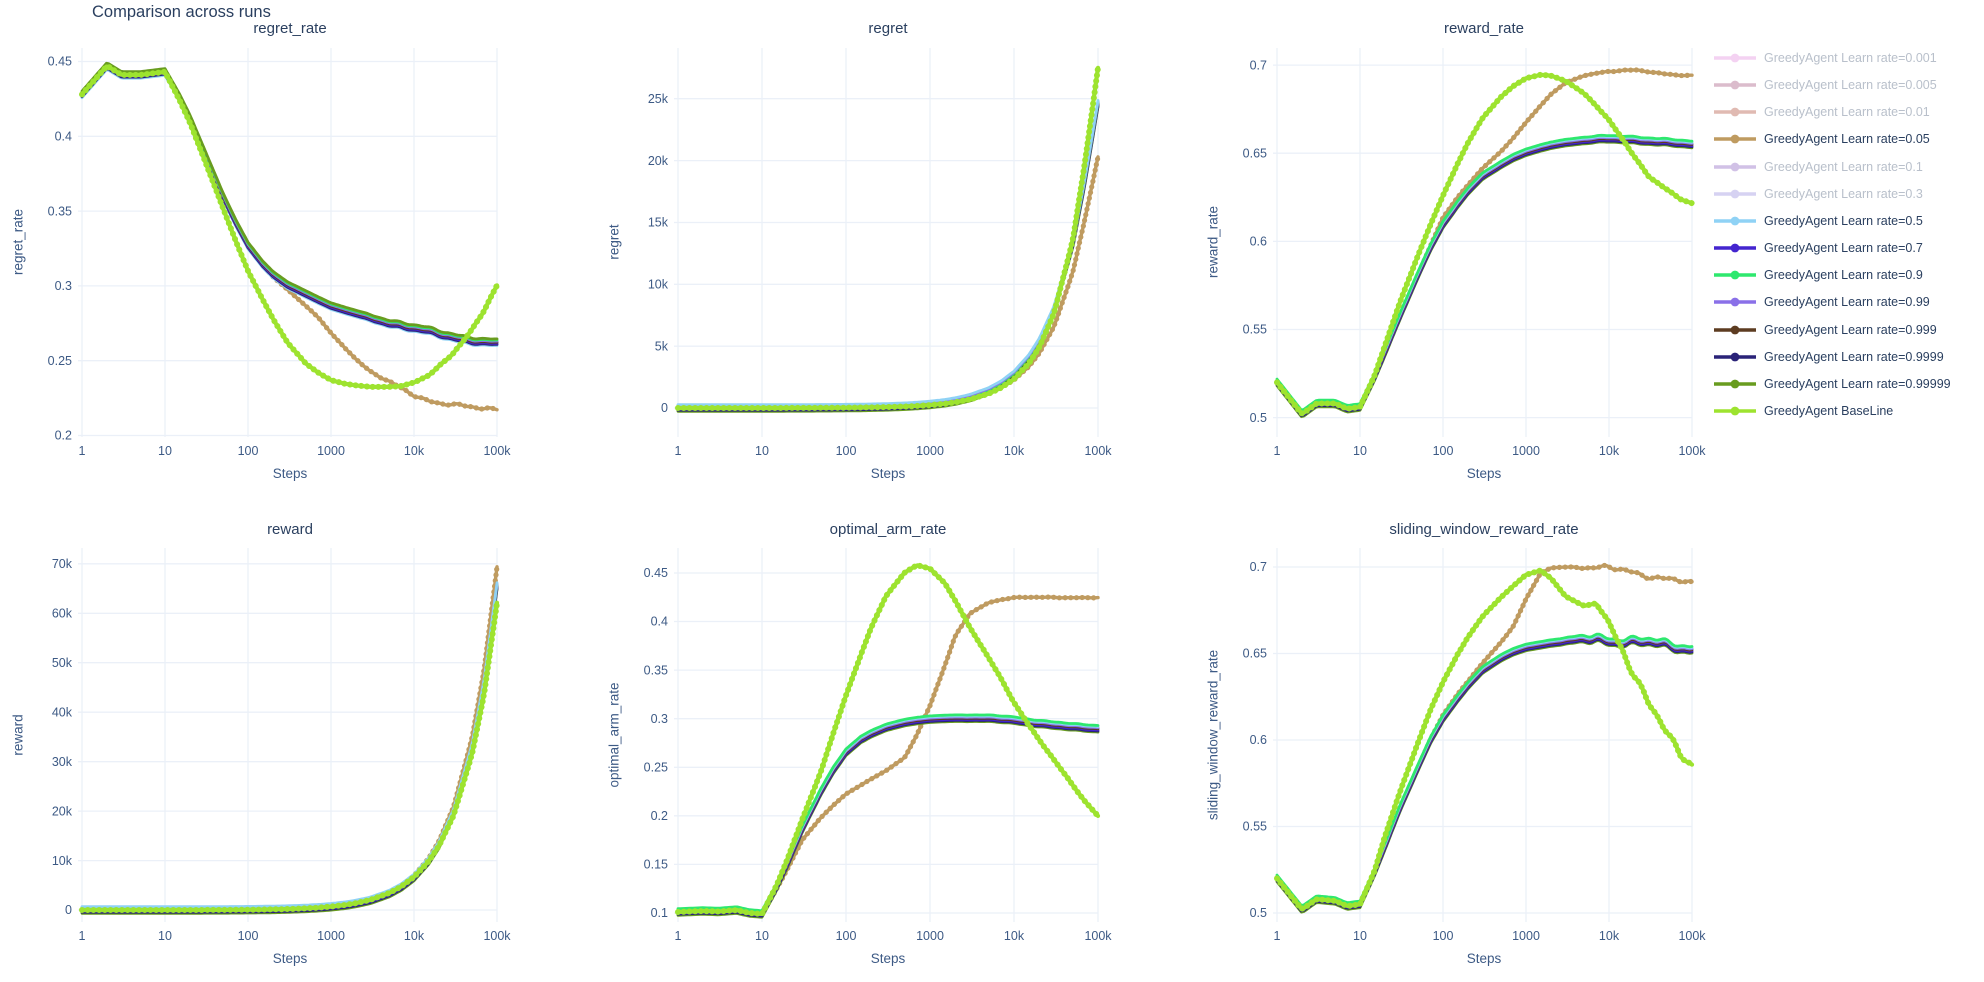  Describe the element at coordinates (1735, 248) in the screenshot. I see `legend-marker-r07` at that location.